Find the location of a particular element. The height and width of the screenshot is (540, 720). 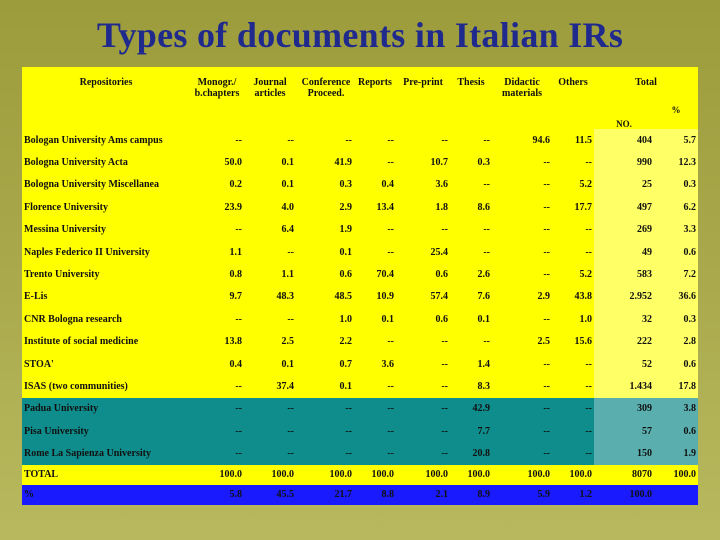

total-pct-cell: 0.3 is located at coordinates (676, 319).